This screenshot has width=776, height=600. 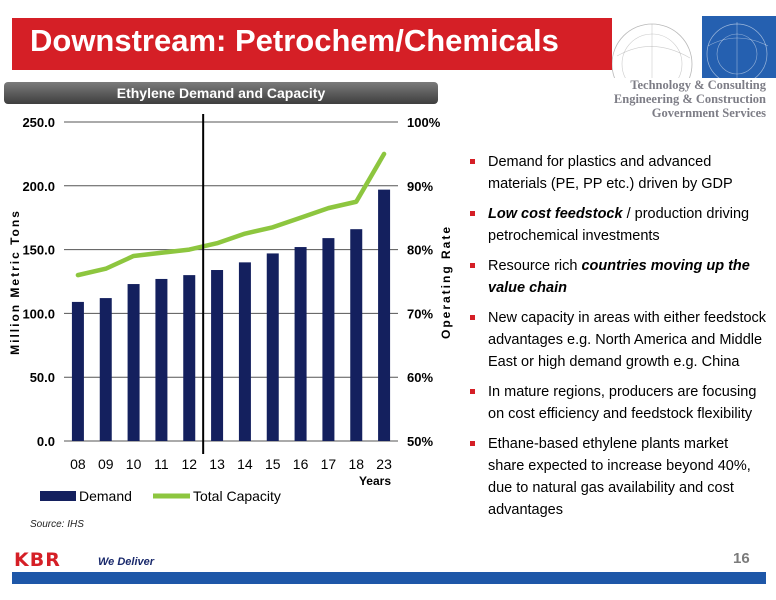 I want to click on y2-tick-label: 90%, so click(x=420, y=186).